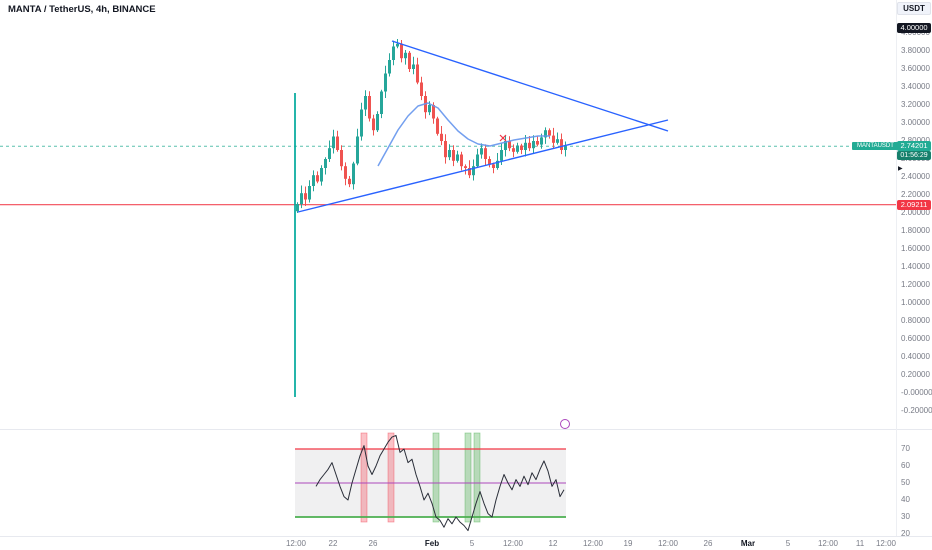 This screenshot has height=550, width=932. What do you see at coordinates (905, 448) in the screenshot?
I see `rsi-tick-label: 70` at bounding box center [905, 448].